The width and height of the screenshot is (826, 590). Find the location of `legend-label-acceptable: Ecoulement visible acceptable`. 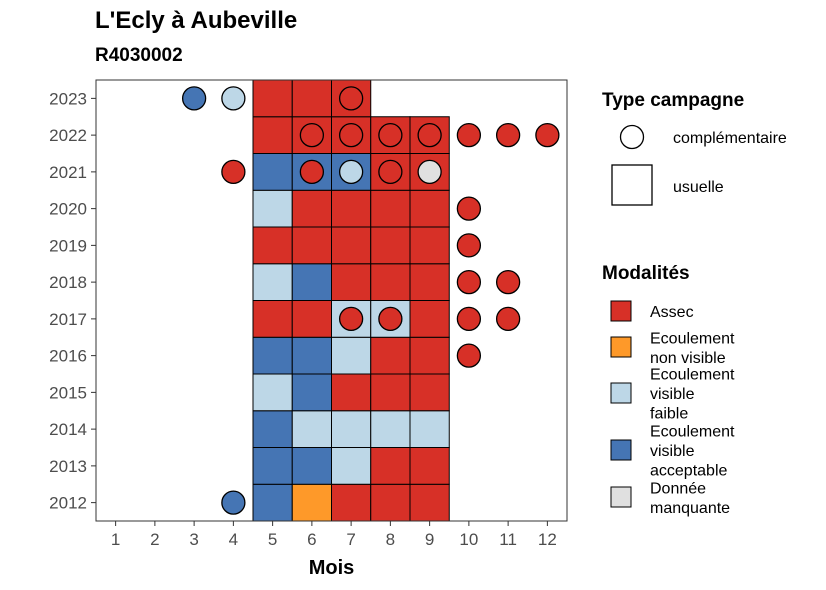

legend-label-acceptable: Ecoulement visible acceptable is located at coordinates (692, 452).